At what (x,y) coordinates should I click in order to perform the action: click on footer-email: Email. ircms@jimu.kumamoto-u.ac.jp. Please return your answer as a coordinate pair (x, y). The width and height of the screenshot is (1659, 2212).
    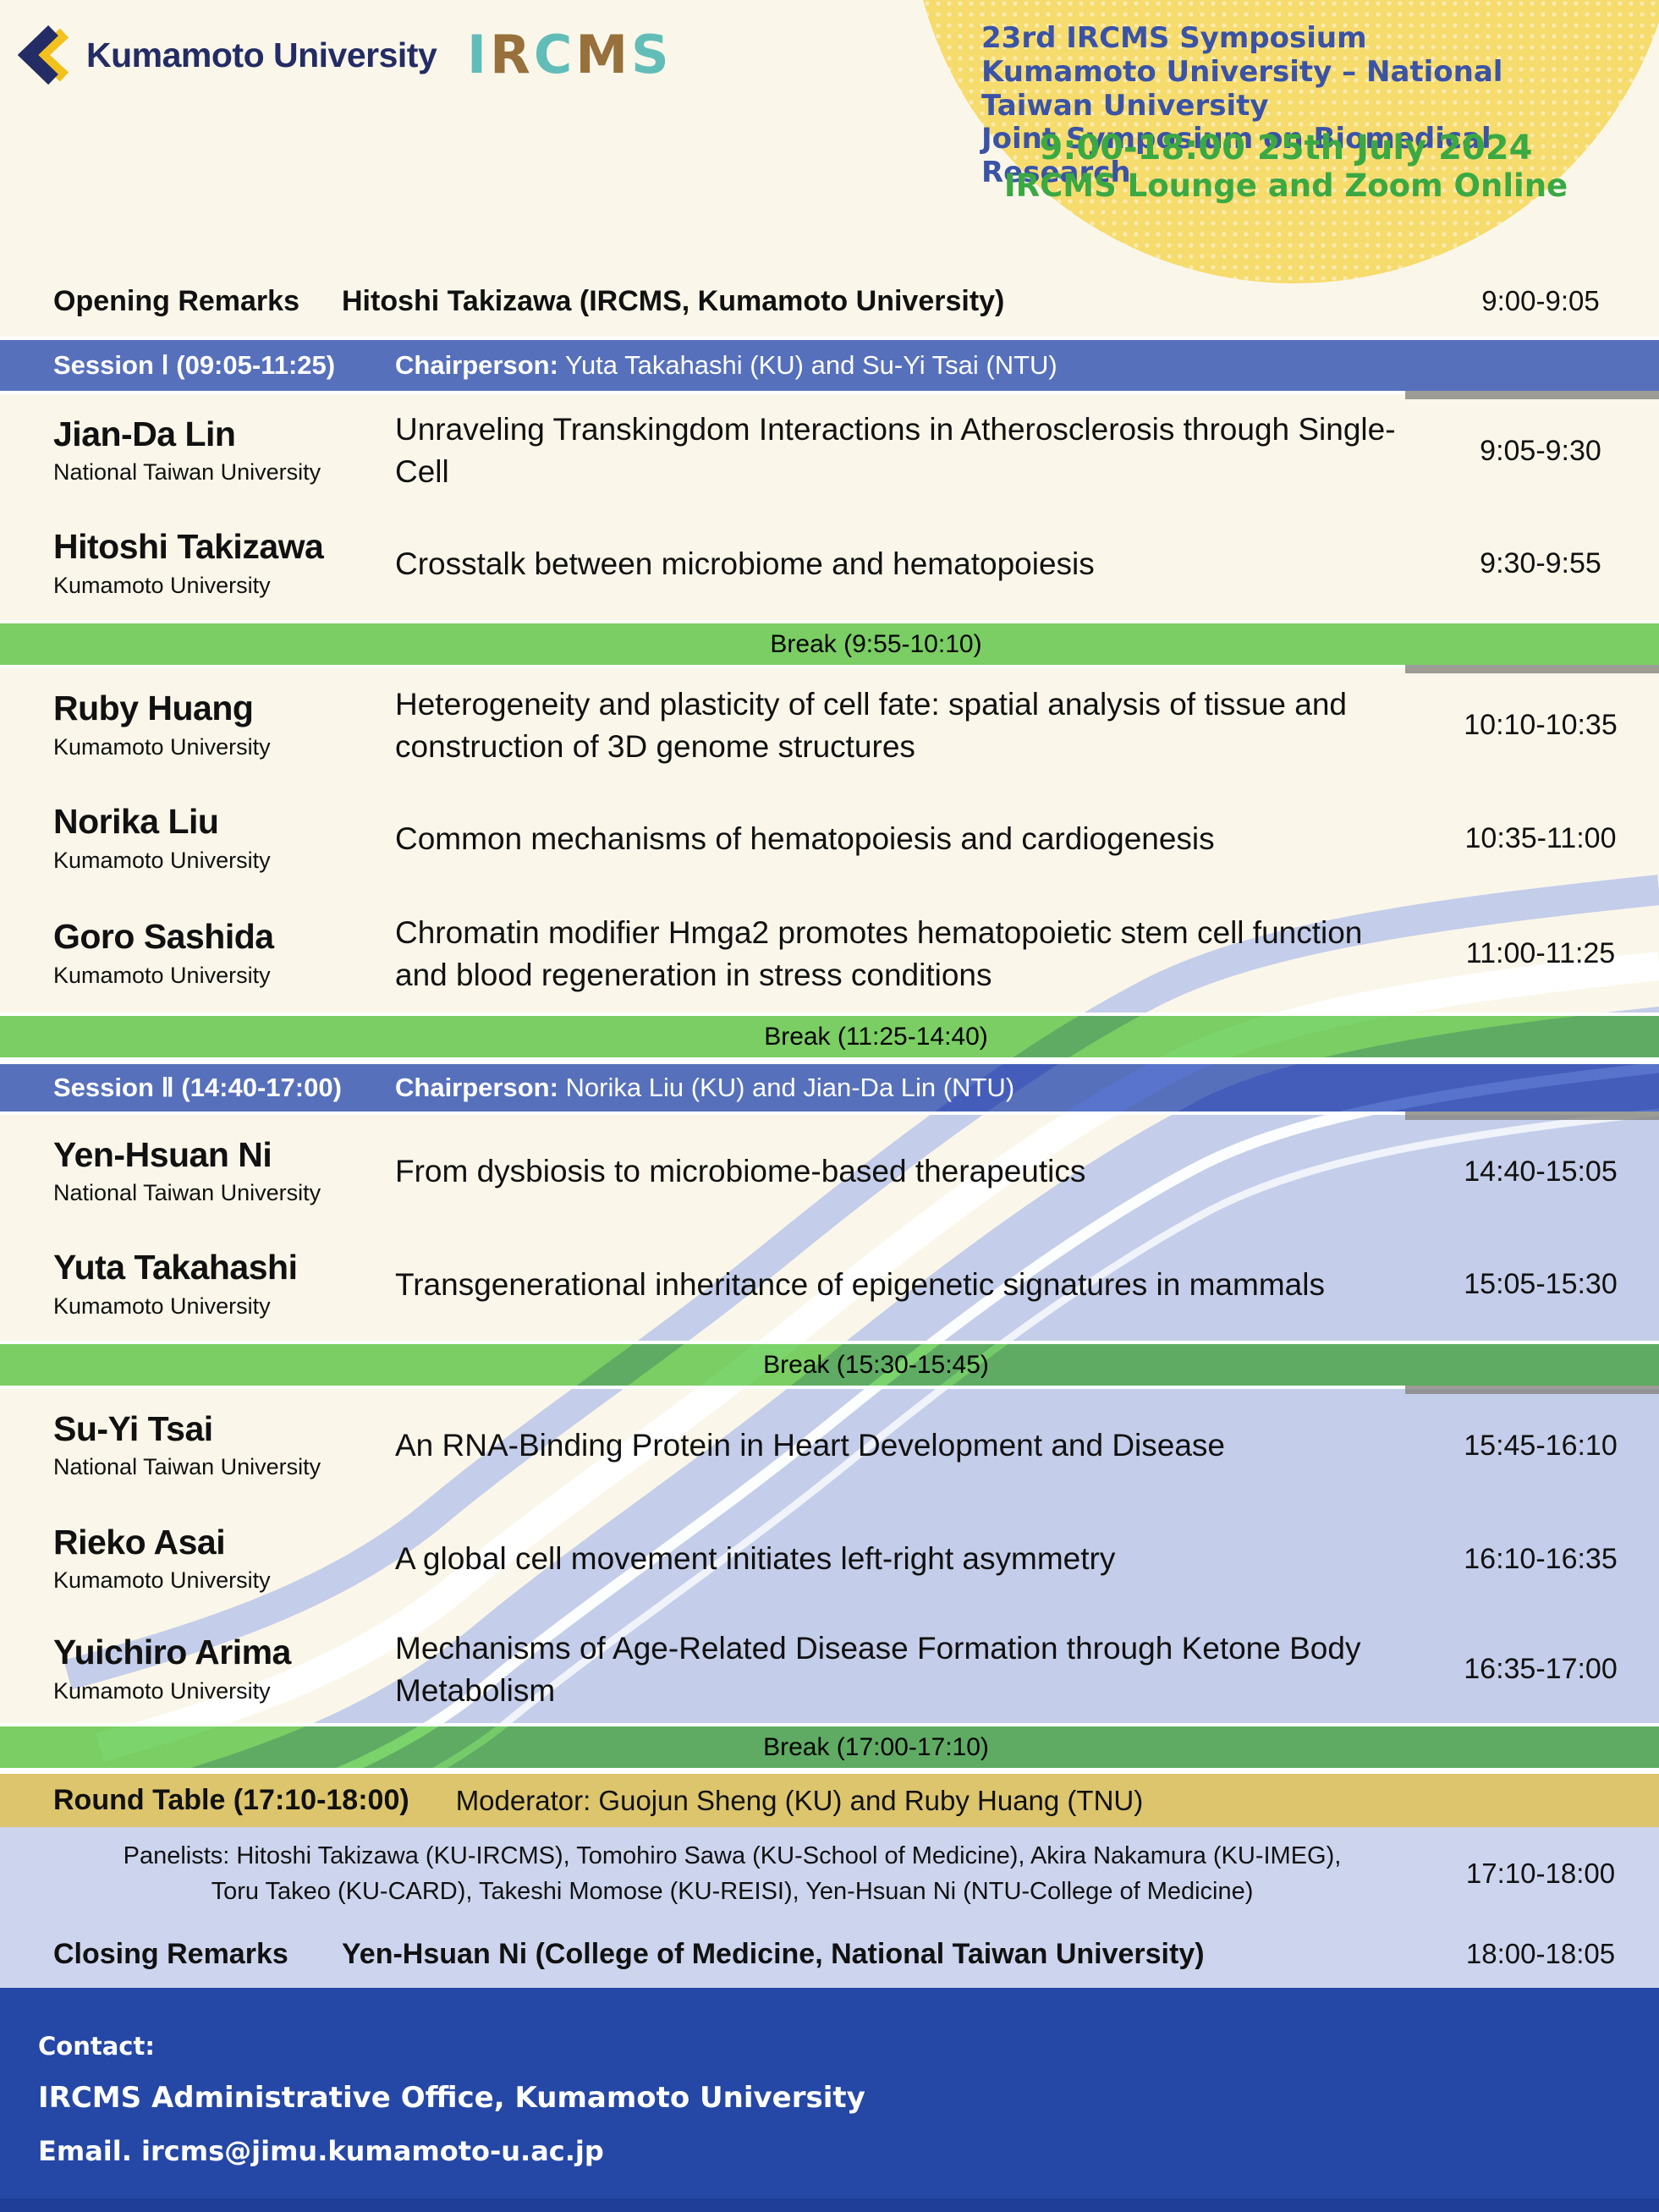
    Looking at the image, I should click on (321, 2151).